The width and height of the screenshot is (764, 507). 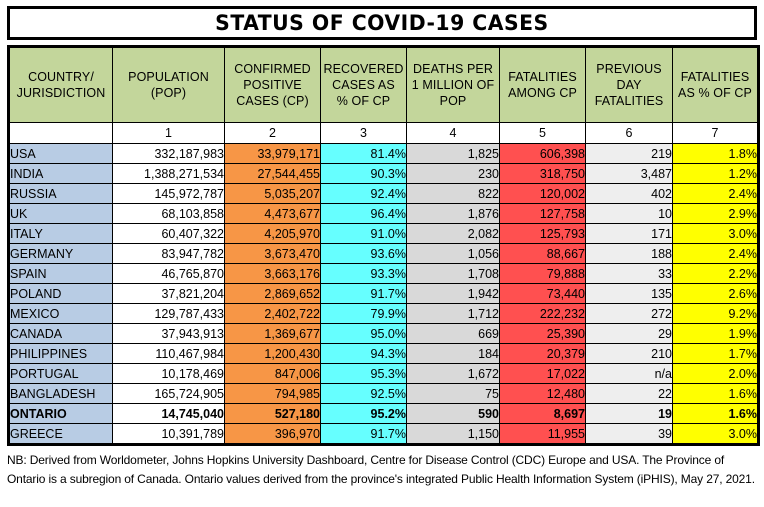 I want to click on cell-recovered-pct: 95.2%, so click(x=363, y=413).